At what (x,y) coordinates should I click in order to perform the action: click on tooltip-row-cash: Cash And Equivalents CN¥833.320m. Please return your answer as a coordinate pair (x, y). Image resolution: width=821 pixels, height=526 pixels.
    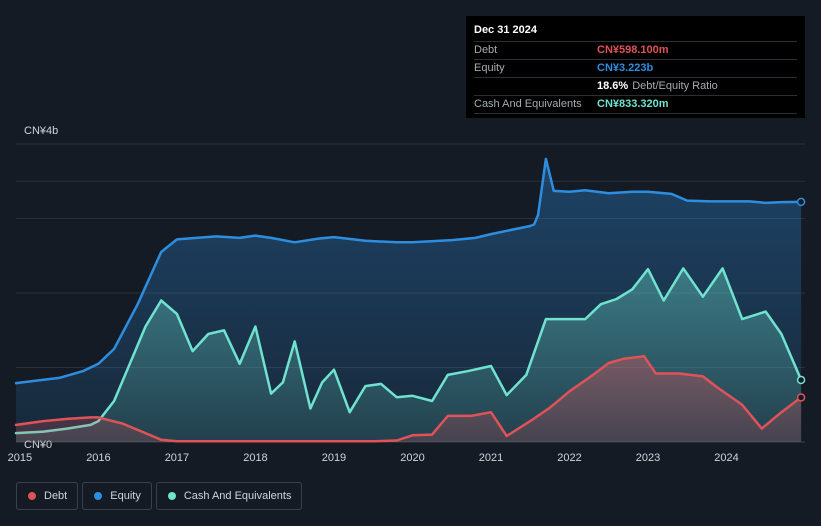
    Looking at the image, I should click on (635, 104).